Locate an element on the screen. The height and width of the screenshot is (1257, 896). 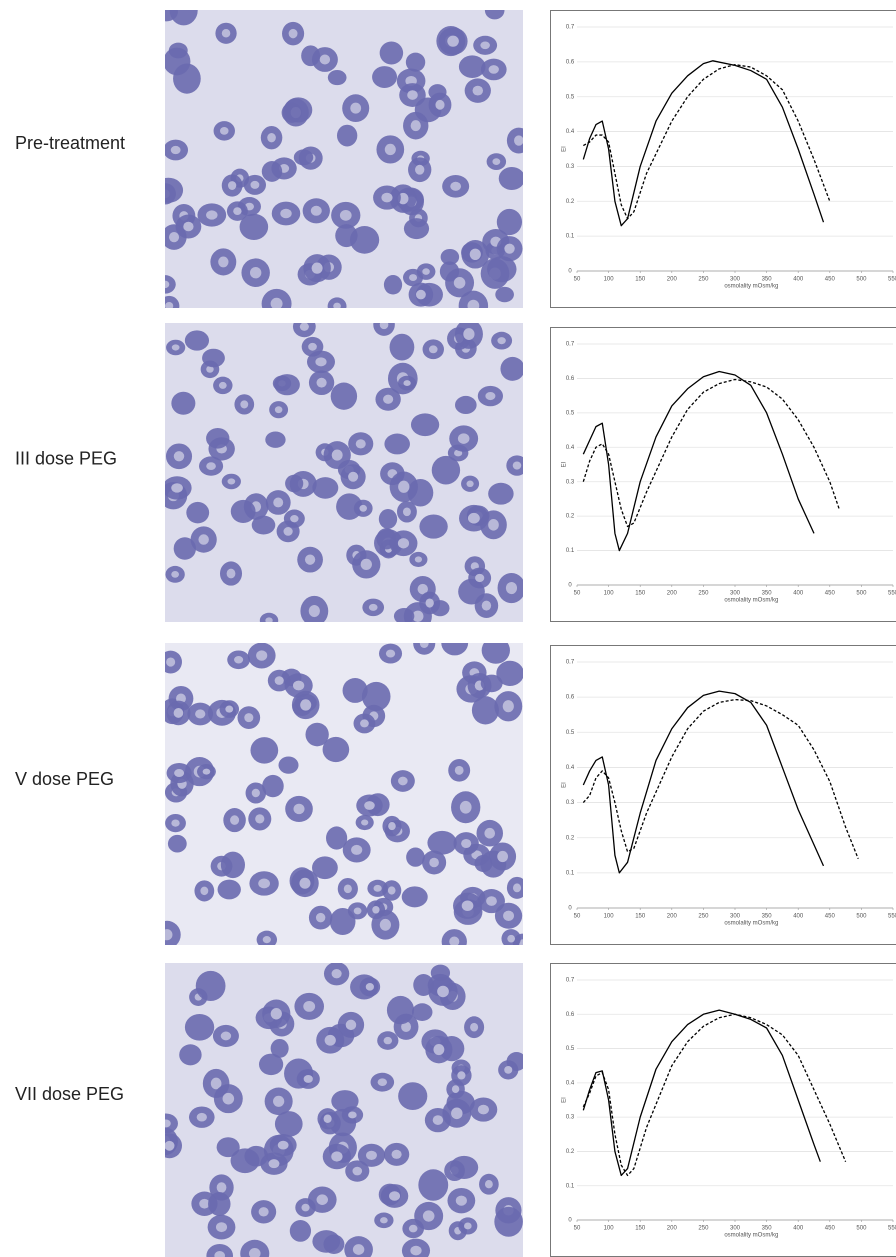
y-tick-label: 0 is located at coordinates (570, 586).